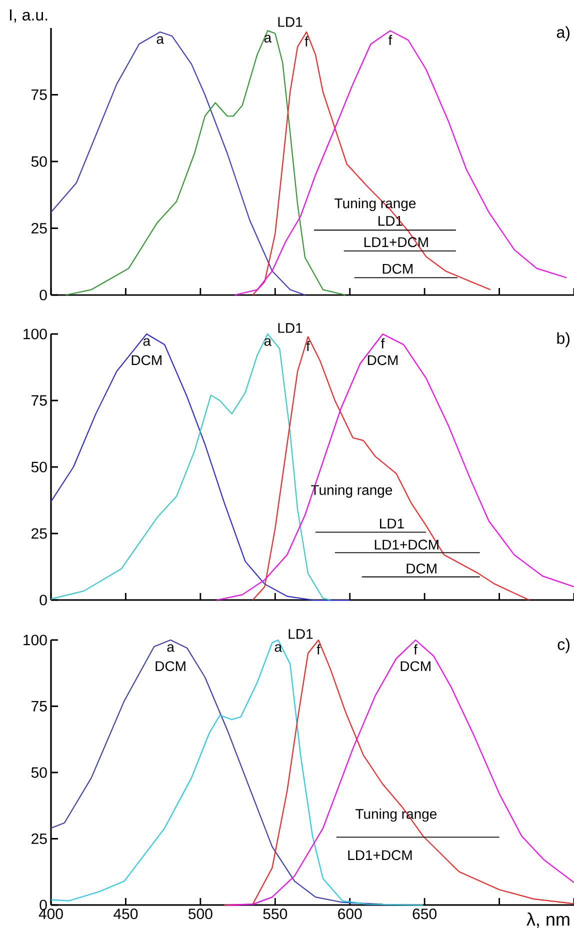 The image size is (574, 940). What do you see at coordinates (126, 914) in the screenshot?
I see `x-tick-label: 450` at bounding box center [126, 914].